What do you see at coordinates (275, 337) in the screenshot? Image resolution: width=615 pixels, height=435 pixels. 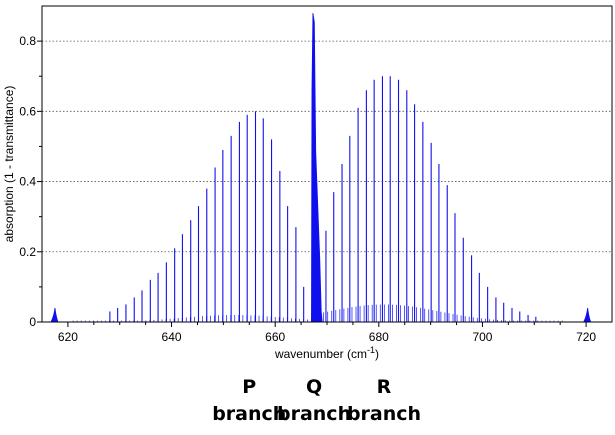 I see `x-tick-label-2: 660` at bounding box center [275, 337].